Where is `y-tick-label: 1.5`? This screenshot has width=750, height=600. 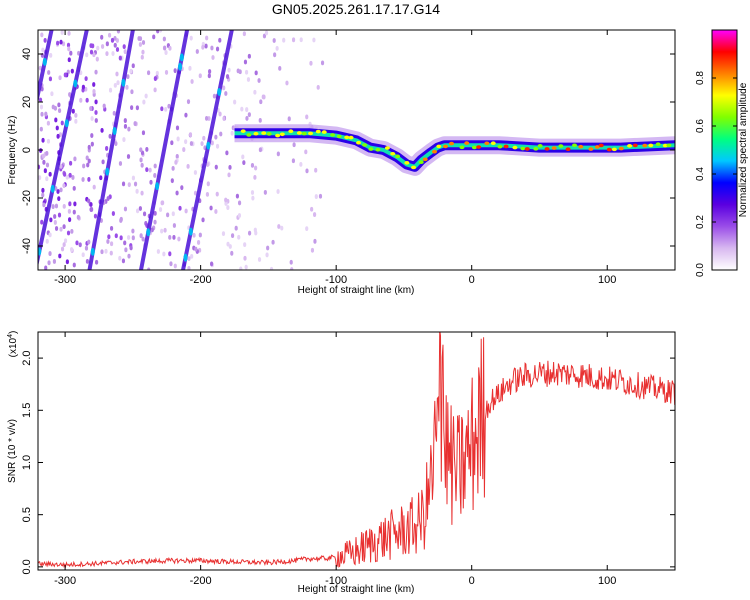
y-tick-label: 1.5 is located at coordinates (27, 410).